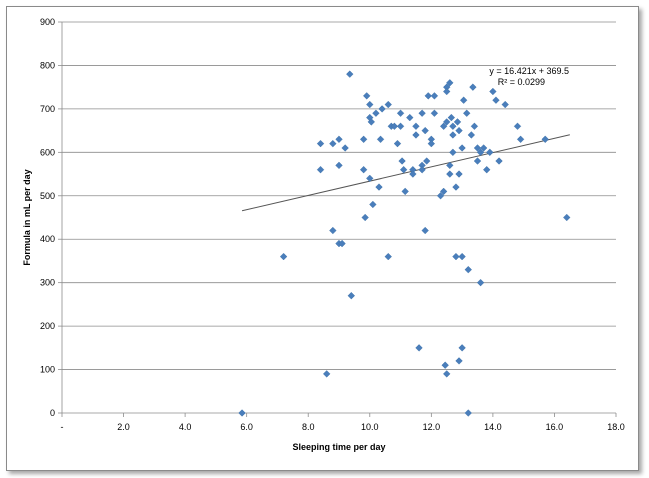  Describe the element at coordinates (47, 22) in the screenshot. I see `y-tick-label: 900` at that location.